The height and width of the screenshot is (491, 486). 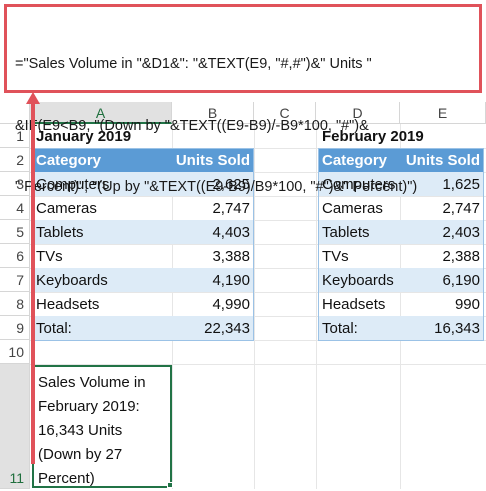 I want to click on january-header-units: Units Sold, so click(x=213, y=160).